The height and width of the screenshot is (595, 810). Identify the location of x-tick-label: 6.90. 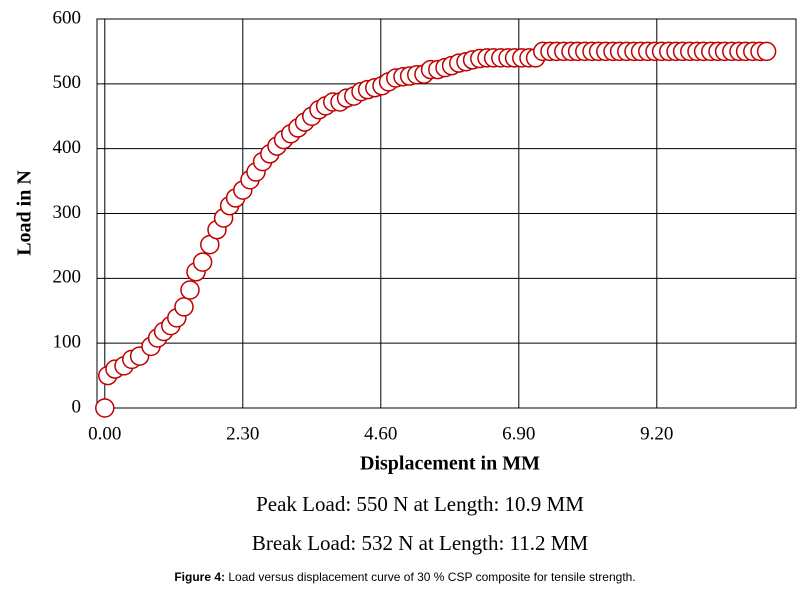
(518, 433).